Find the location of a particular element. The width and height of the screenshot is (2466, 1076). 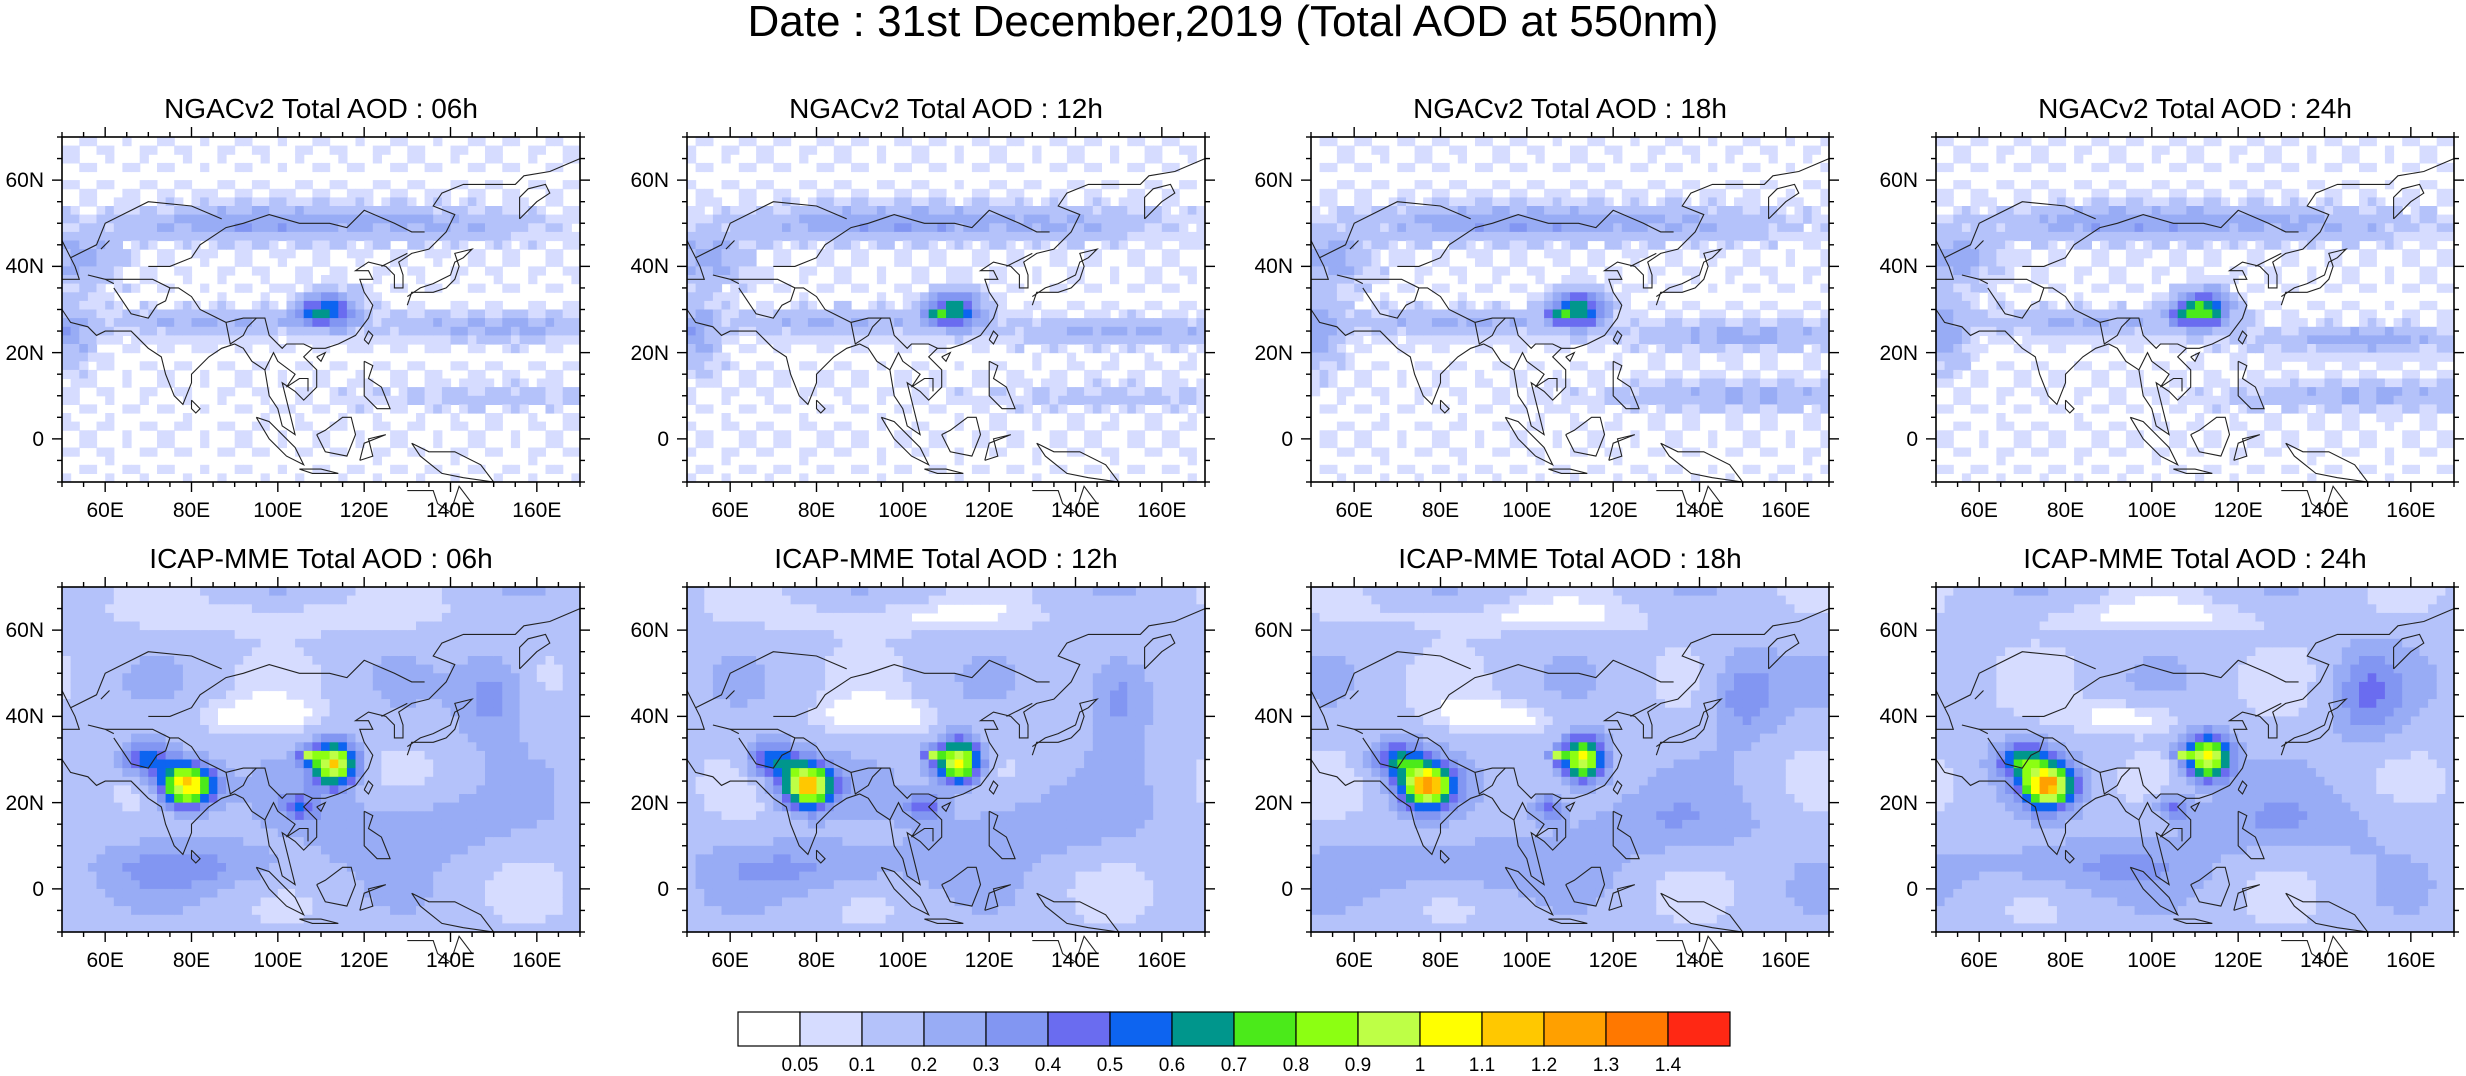

colorbar-label: 1.4 is located at coordinates (1668, 1065).